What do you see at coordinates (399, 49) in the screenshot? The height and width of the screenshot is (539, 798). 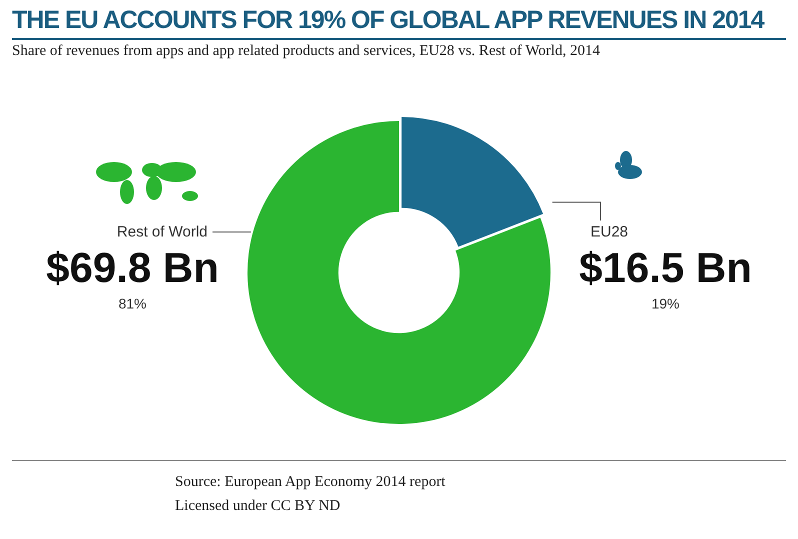 I see `chart-subtitle: Share of revenues from apps and app related products and services, EU28 vs. Rest of World, 2014` at bounding box center [399, 49].